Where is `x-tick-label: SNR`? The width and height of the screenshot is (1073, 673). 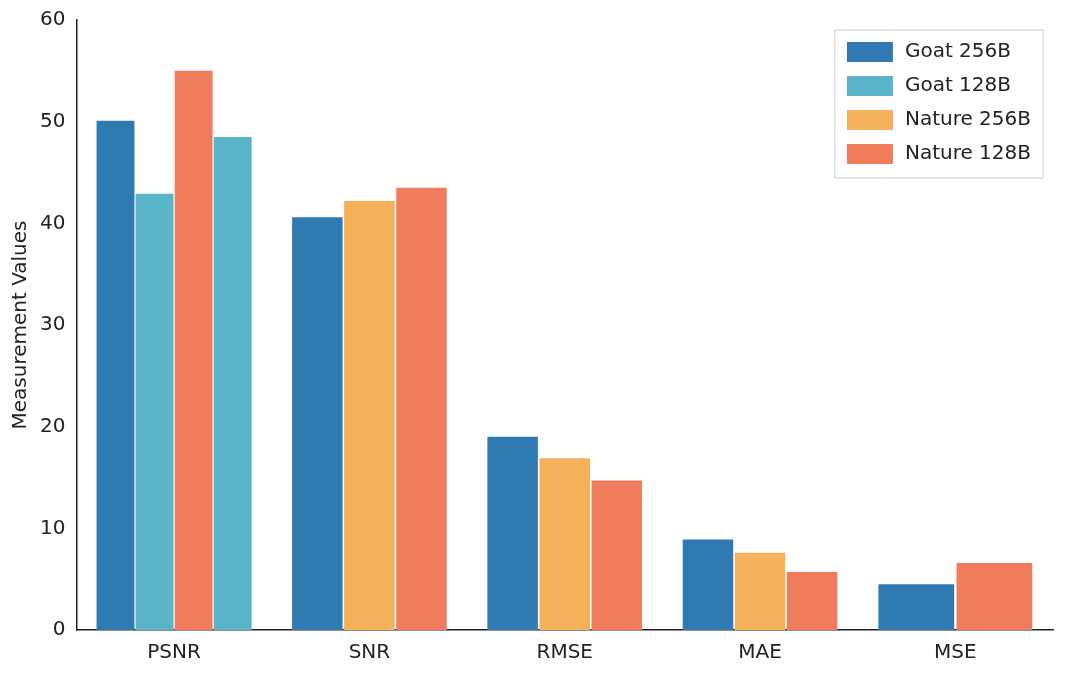
x-tick-label: SNR is located at coordinates (369, 651).